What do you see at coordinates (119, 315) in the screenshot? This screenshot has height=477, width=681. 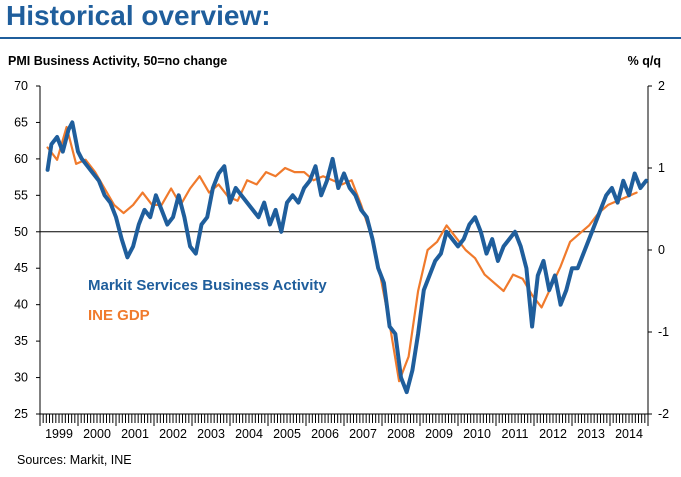 I see `legend-gdp-label: INE GDP` at bounding box center [119, 315].